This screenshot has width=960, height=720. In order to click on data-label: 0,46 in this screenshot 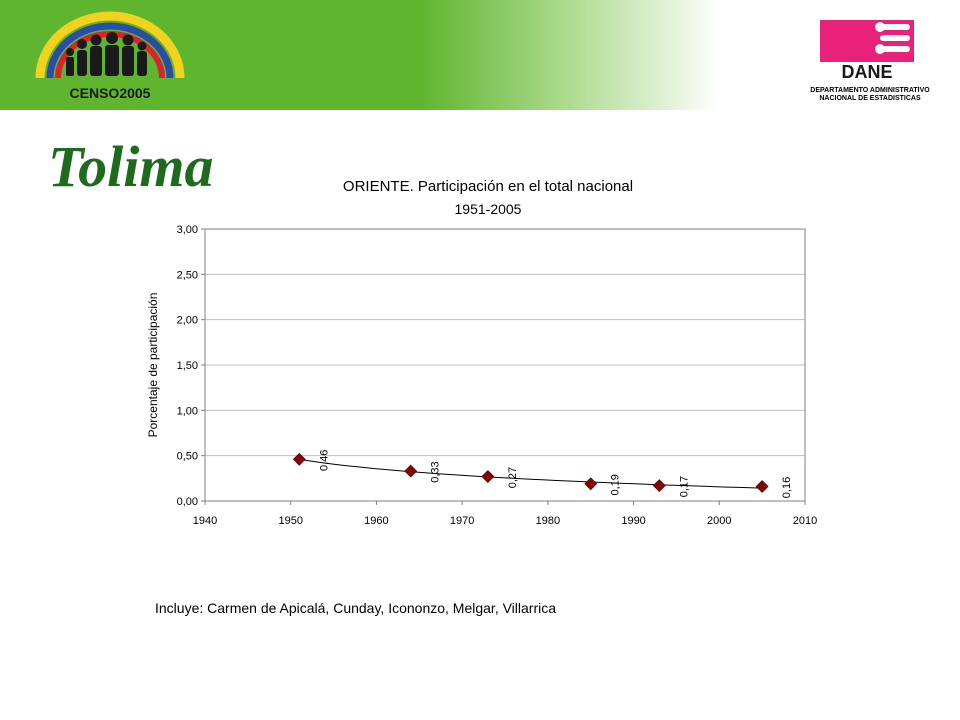, I will do `click(324, 460)`.